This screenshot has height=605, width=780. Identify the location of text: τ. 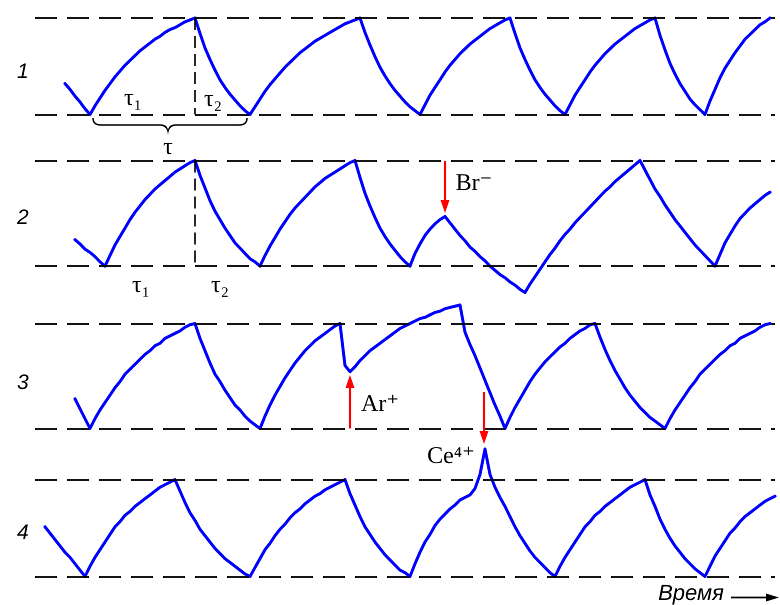
(168, 147).